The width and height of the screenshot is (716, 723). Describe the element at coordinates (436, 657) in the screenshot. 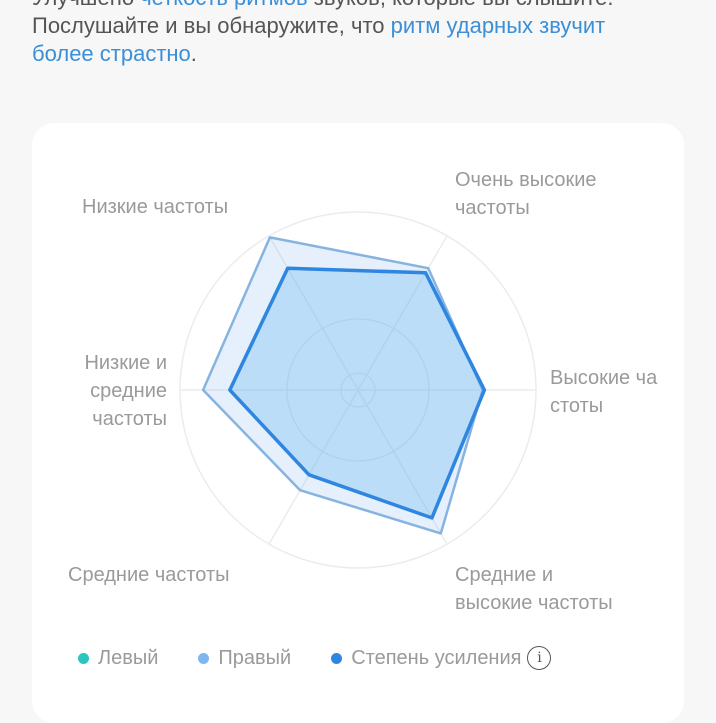

I see `legend-label: Степень усиления` at that location.